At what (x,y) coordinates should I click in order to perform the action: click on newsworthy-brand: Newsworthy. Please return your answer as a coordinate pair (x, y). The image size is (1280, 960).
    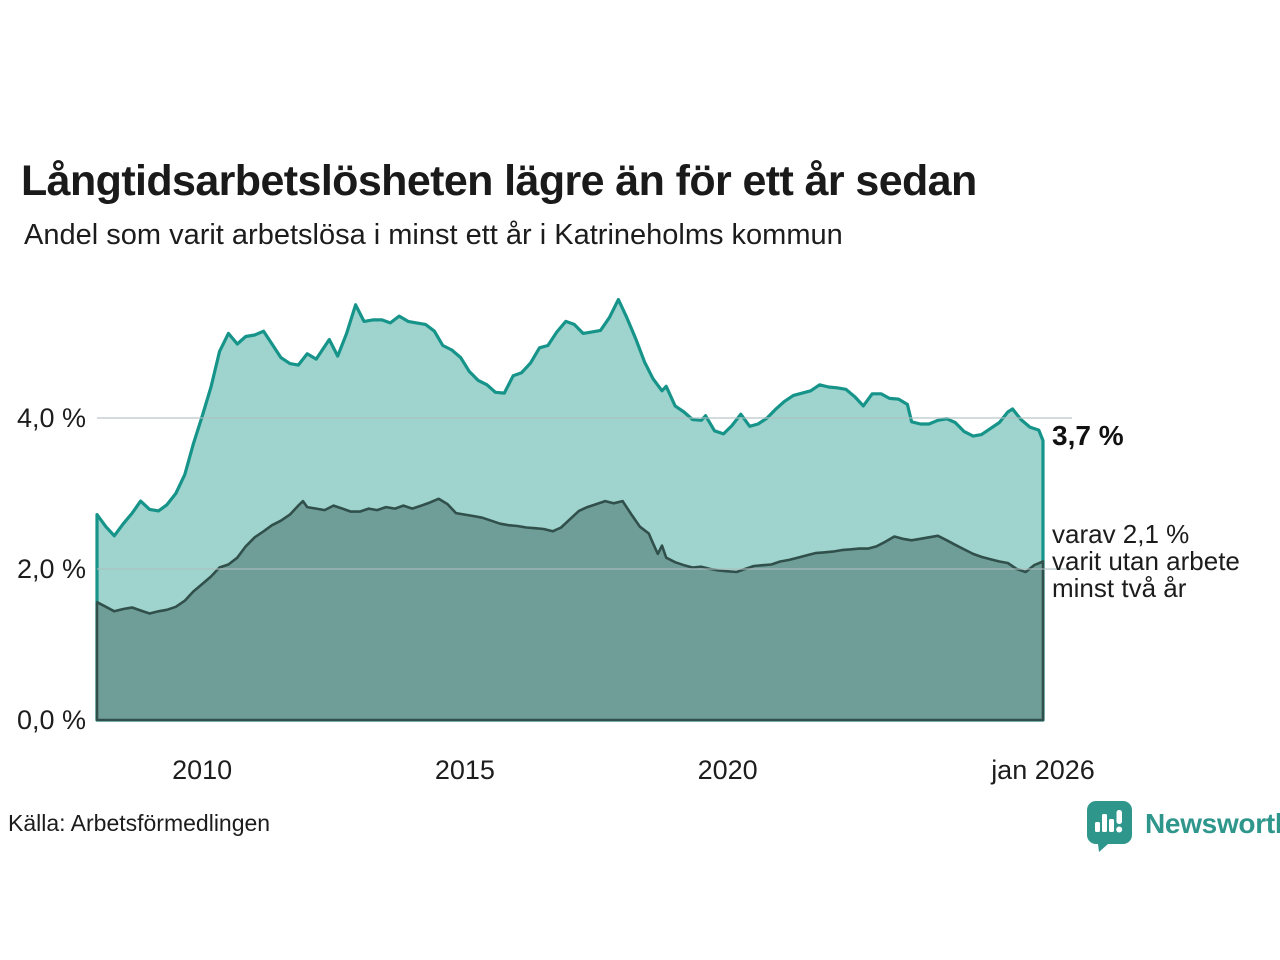
    Looking at the image, I should click on (1183, 826).